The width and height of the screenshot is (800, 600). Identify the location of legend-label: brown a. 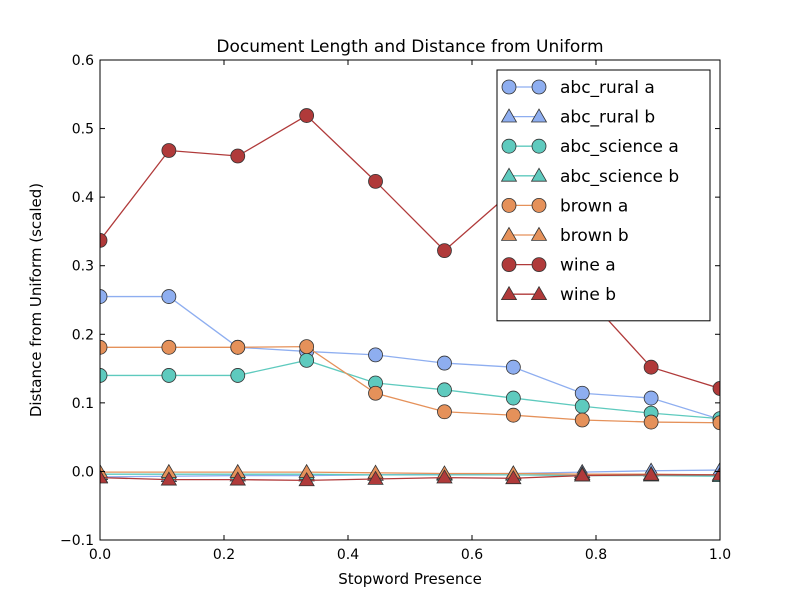
(594, 206).